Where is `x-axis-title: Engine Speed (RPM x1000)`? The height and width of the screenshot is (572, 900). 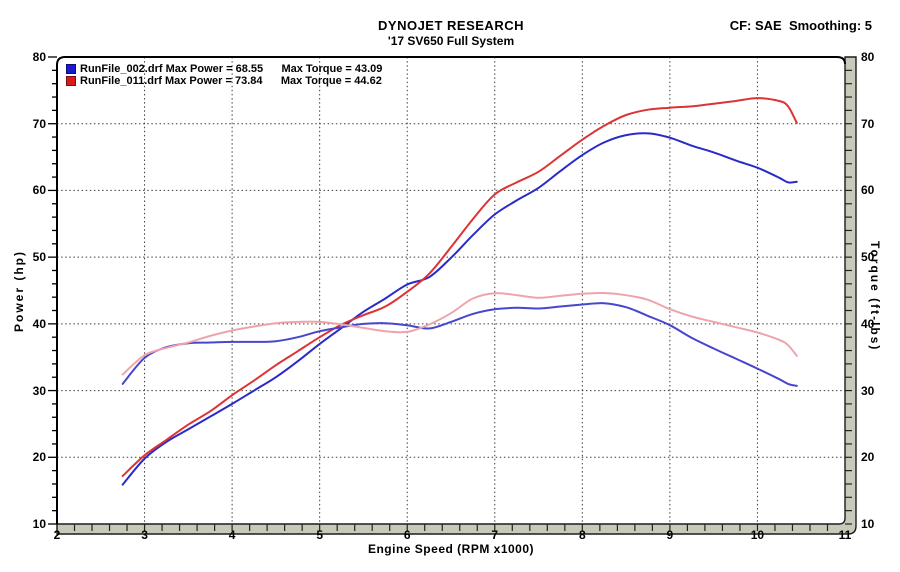
x-axis-title: Engine Speed (RPM x1000) is located at coordinates (451, 549).